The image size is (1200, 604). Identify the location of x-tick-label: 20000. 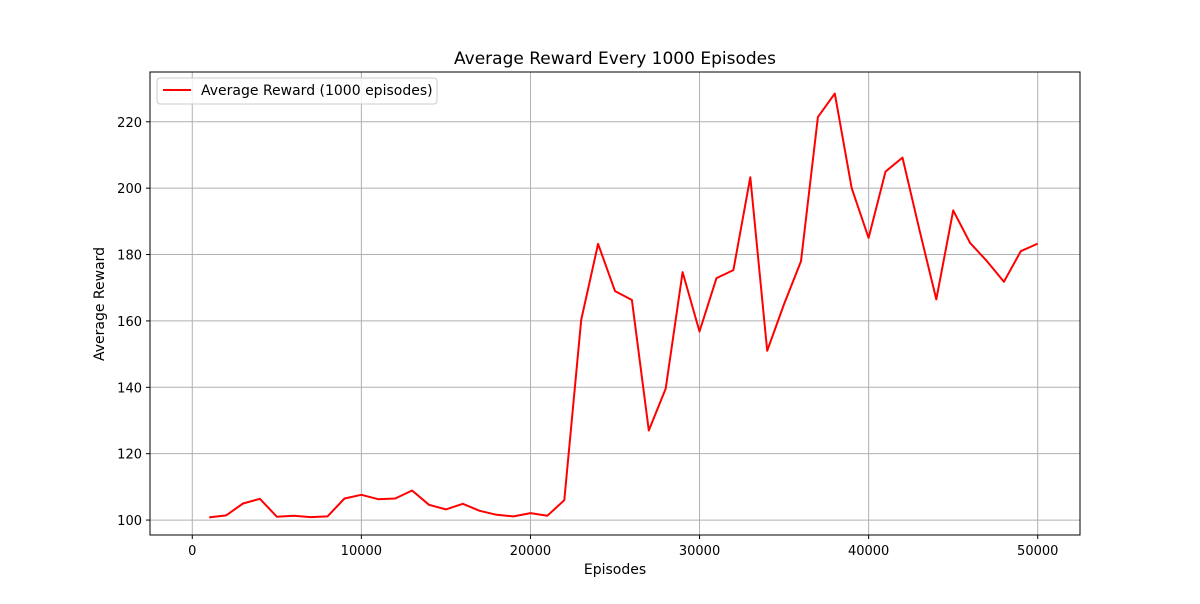
(530, 551).